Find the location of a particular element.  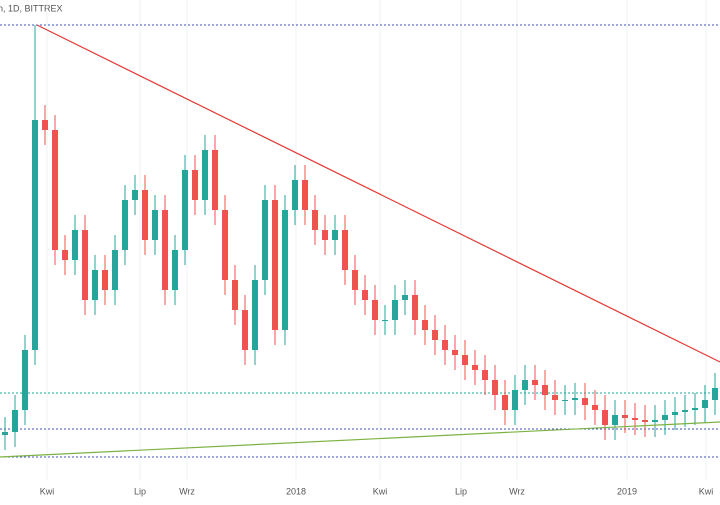

trend-line is located at coordinates (360, 439).